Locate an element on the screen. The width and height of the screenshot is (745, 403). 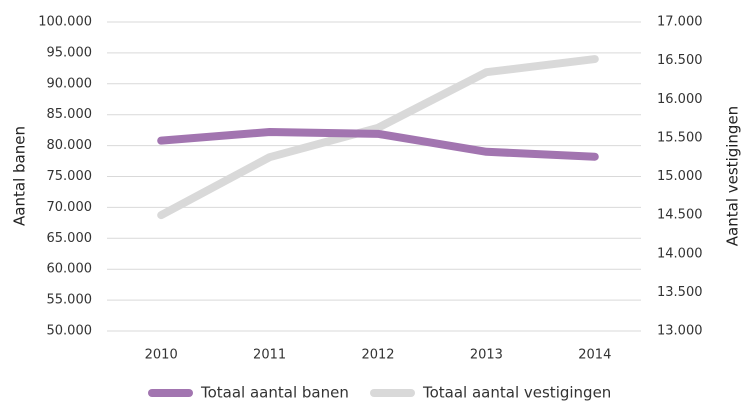
legend-label: Totaal aantal banen is located at coordinates (274, 393).